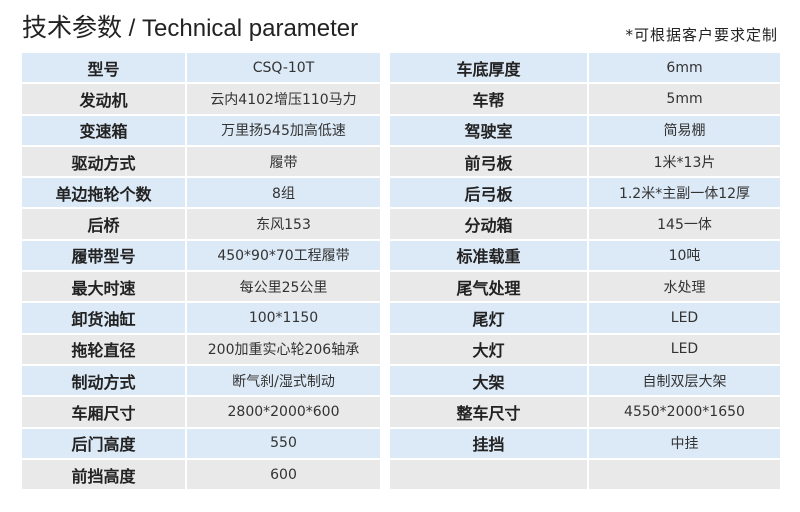 The height and width of the screenshot is (512, 800). I want to click on spec-label: 型号, so click(103, 68).